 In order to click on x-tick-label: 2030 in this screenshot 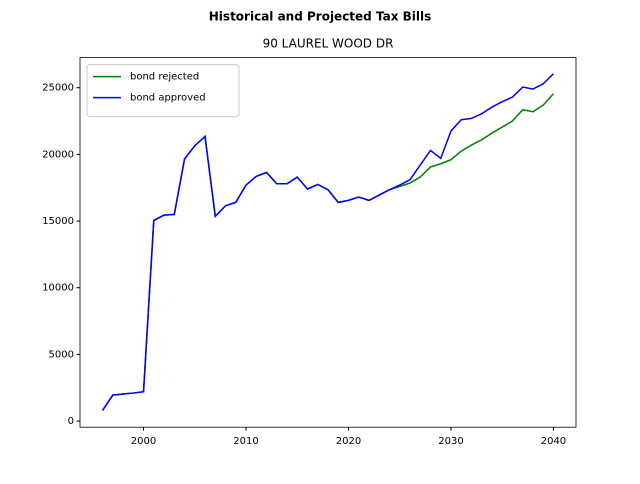, I will do `click(450, 441)`.